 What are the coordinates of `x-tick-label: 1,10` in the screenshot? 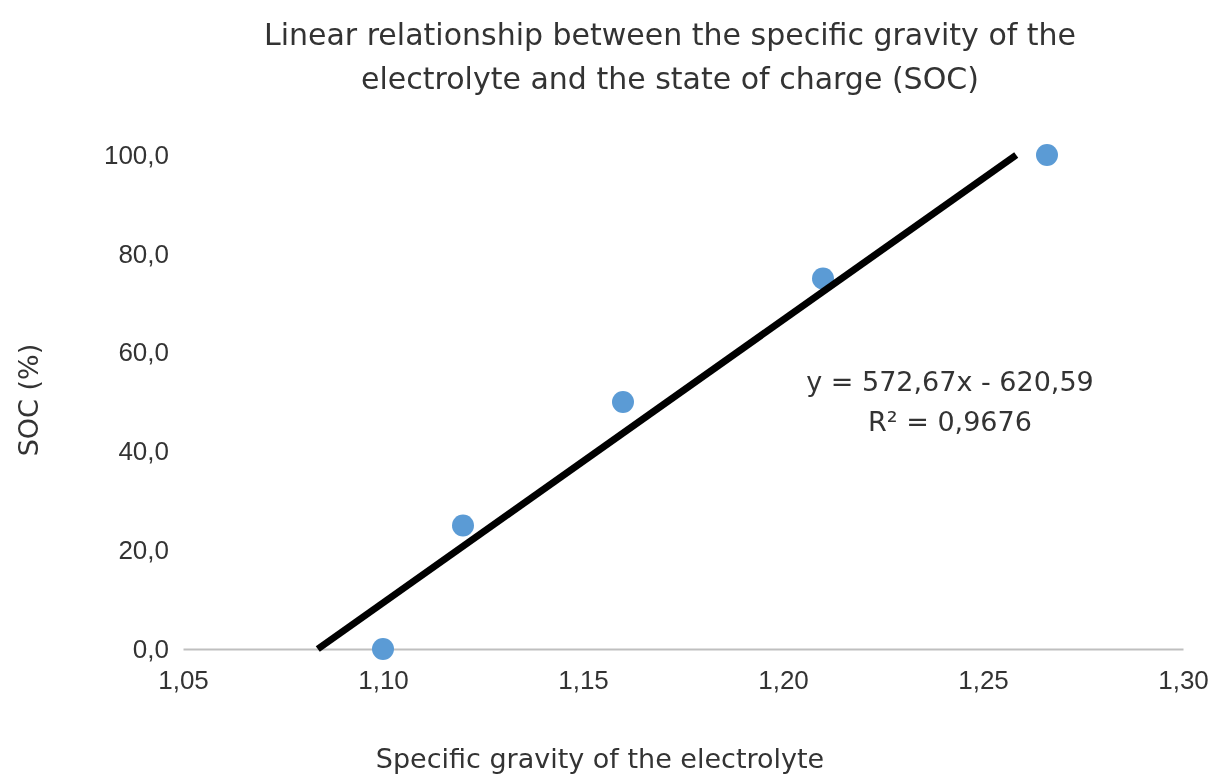 It's located at (383, 680).